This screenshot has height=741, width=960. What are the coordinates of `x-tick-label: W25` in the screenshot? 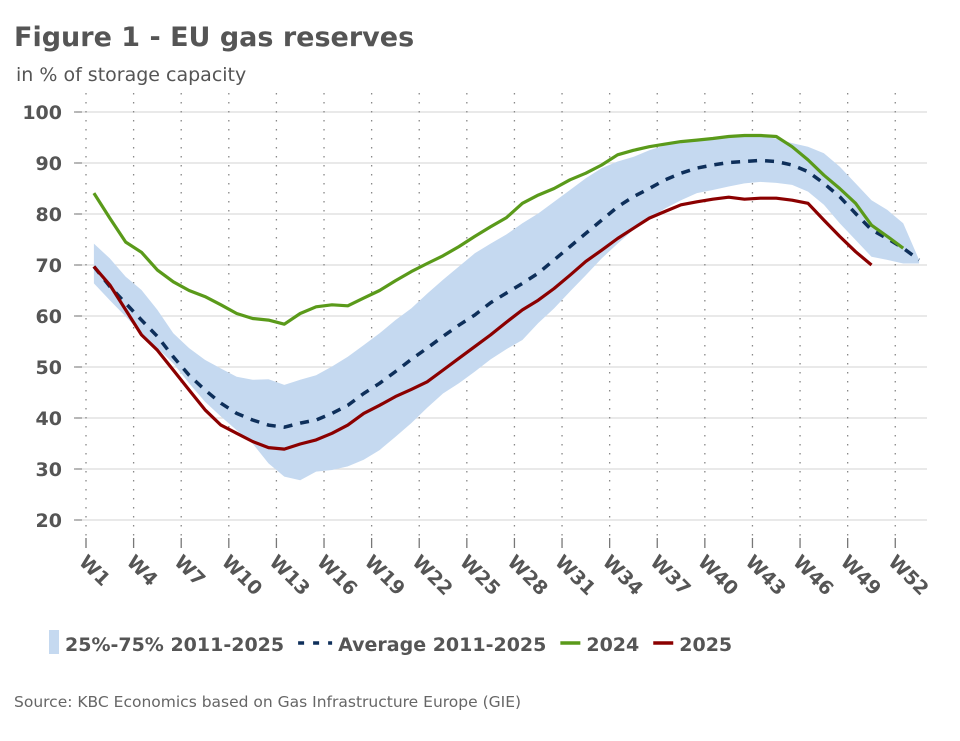 It's located at (479, 575).